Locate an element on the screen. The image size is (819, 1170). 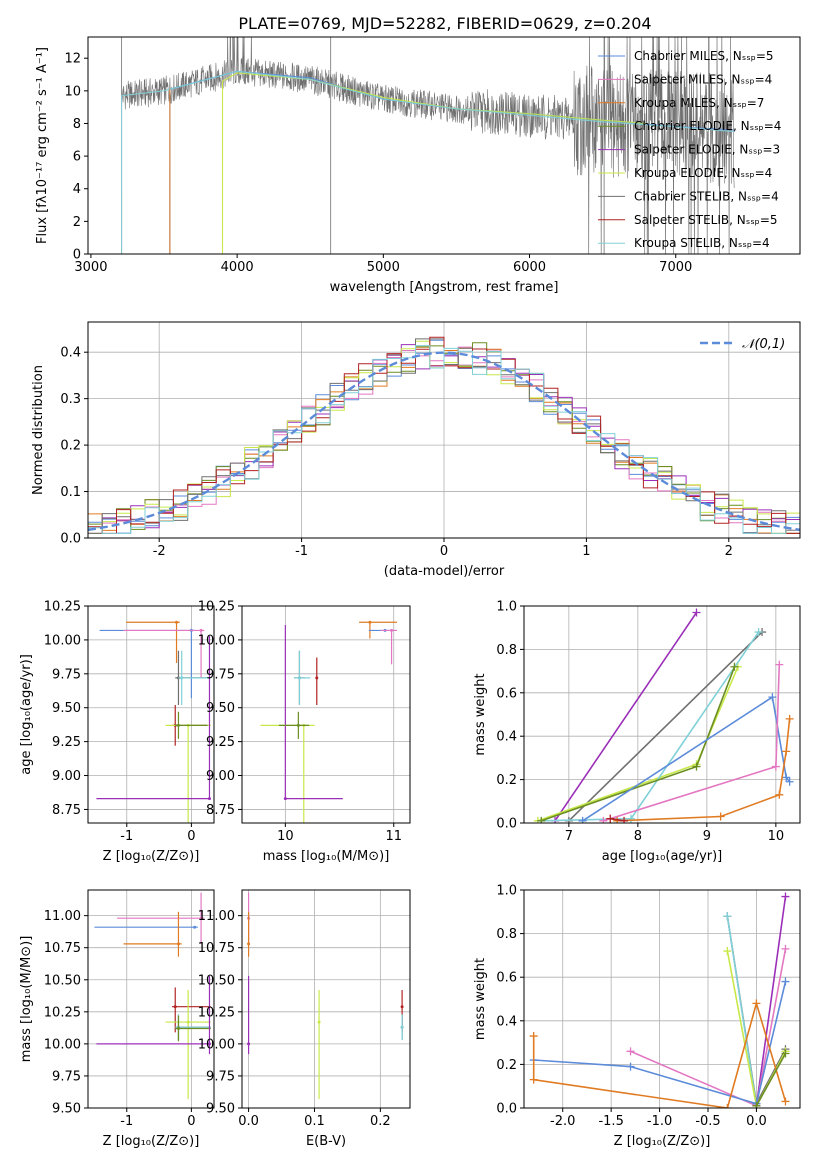
x-tick-label: 9 is located at coordinates (707, 836).